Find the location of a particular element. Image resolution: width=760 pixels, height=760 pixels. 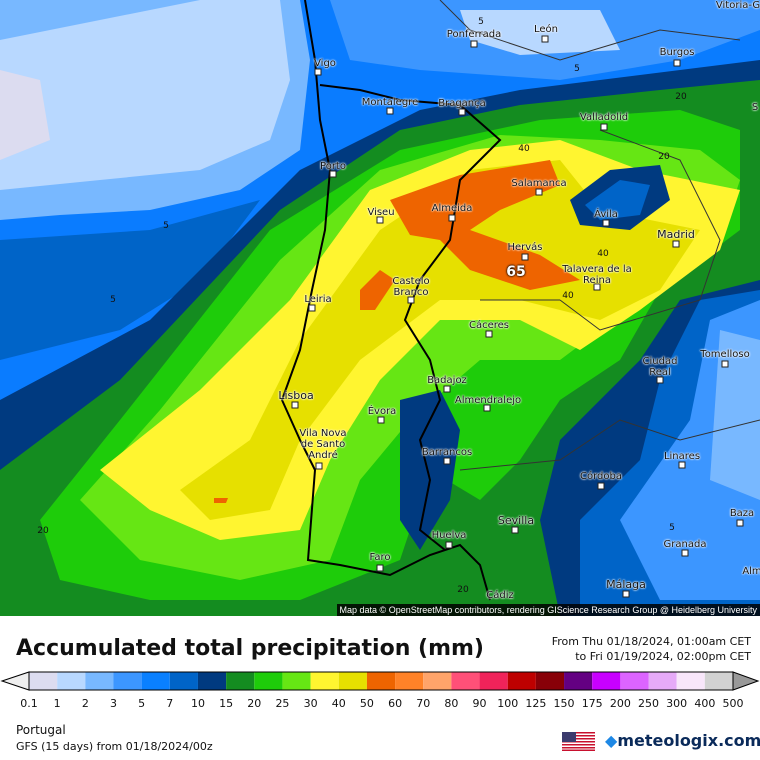

city-label: Cádiz is located at coordinates (500, 595).